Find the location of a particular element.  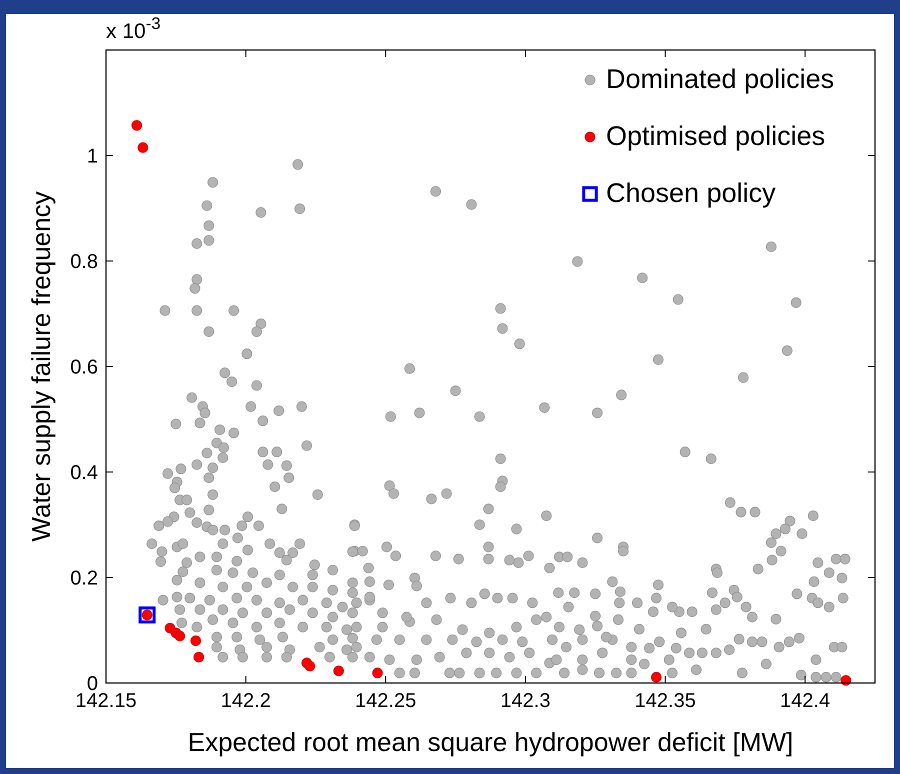

y-tick-label: 0.8 is located at coordinates (84, 262).